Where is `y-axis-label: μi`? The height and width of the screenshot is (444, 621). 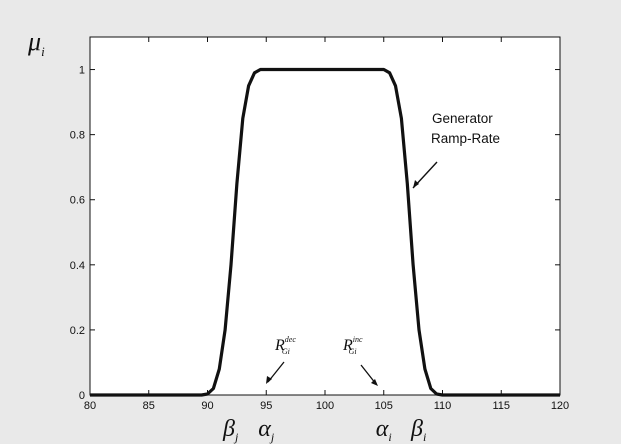 y-axis-label: μi is located at coordinates (36, 43).